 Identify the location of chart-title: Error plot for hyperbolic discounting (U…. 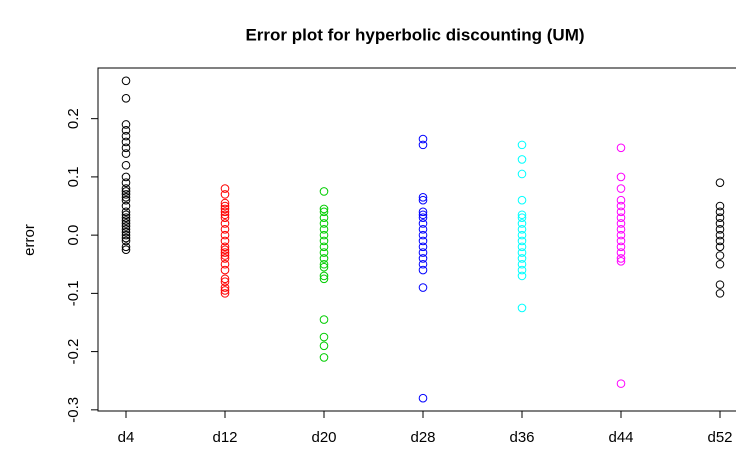
(414, 34).